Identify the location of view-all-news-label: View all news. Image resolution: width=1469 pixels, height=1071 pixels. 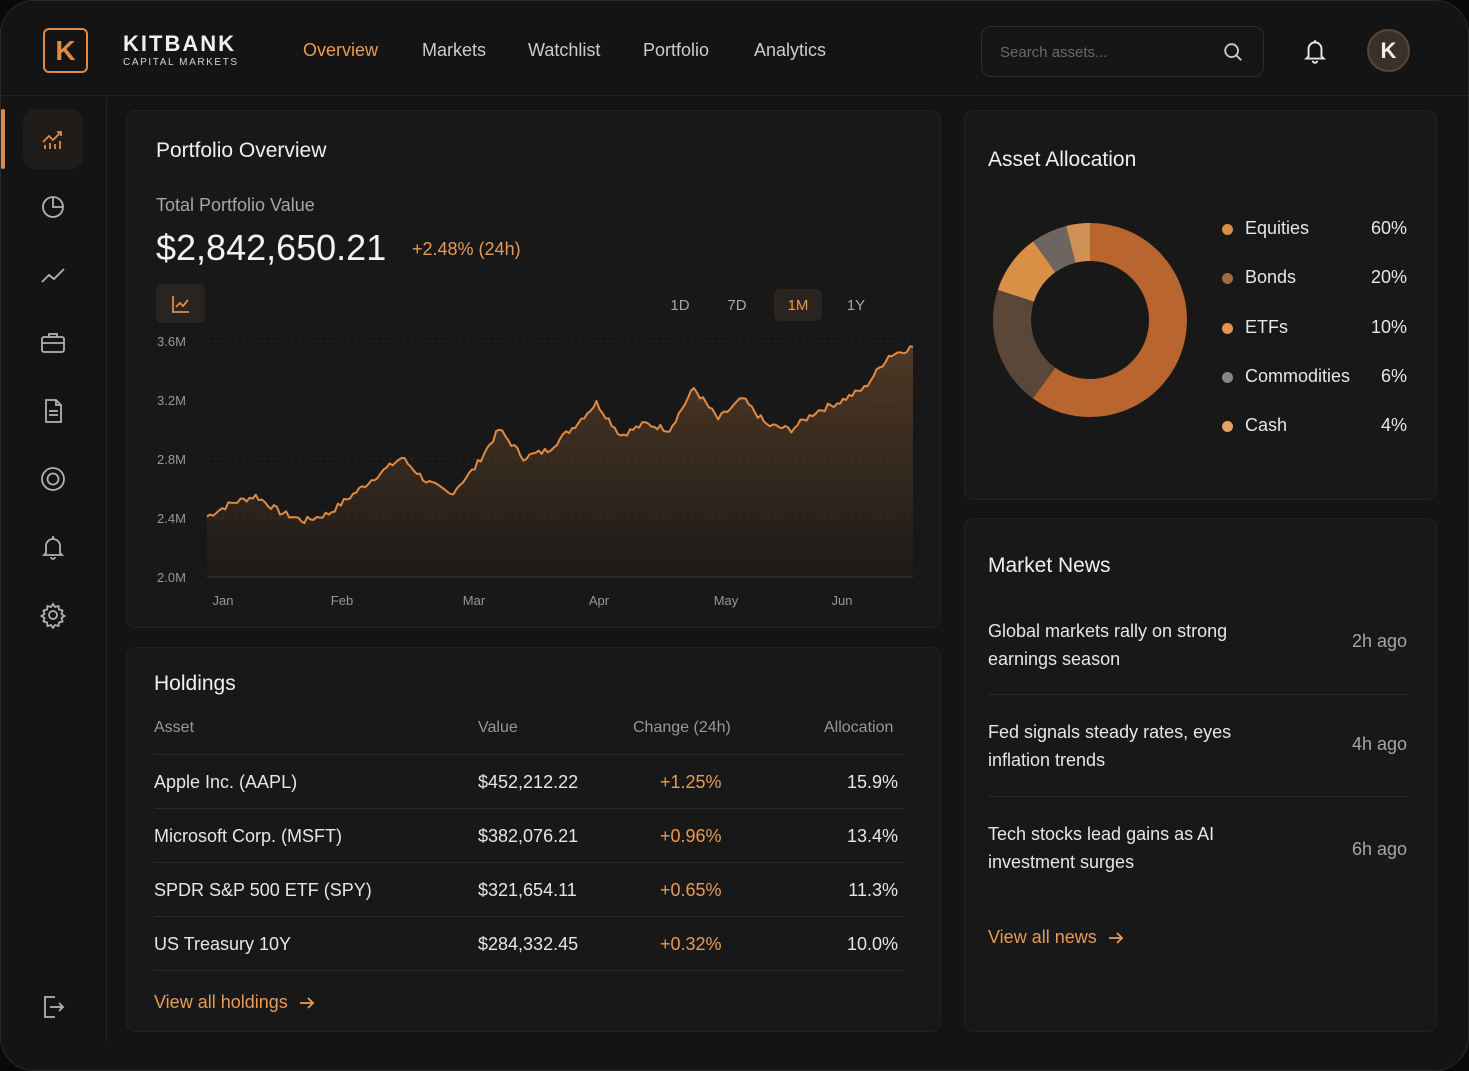
(1042, 937).